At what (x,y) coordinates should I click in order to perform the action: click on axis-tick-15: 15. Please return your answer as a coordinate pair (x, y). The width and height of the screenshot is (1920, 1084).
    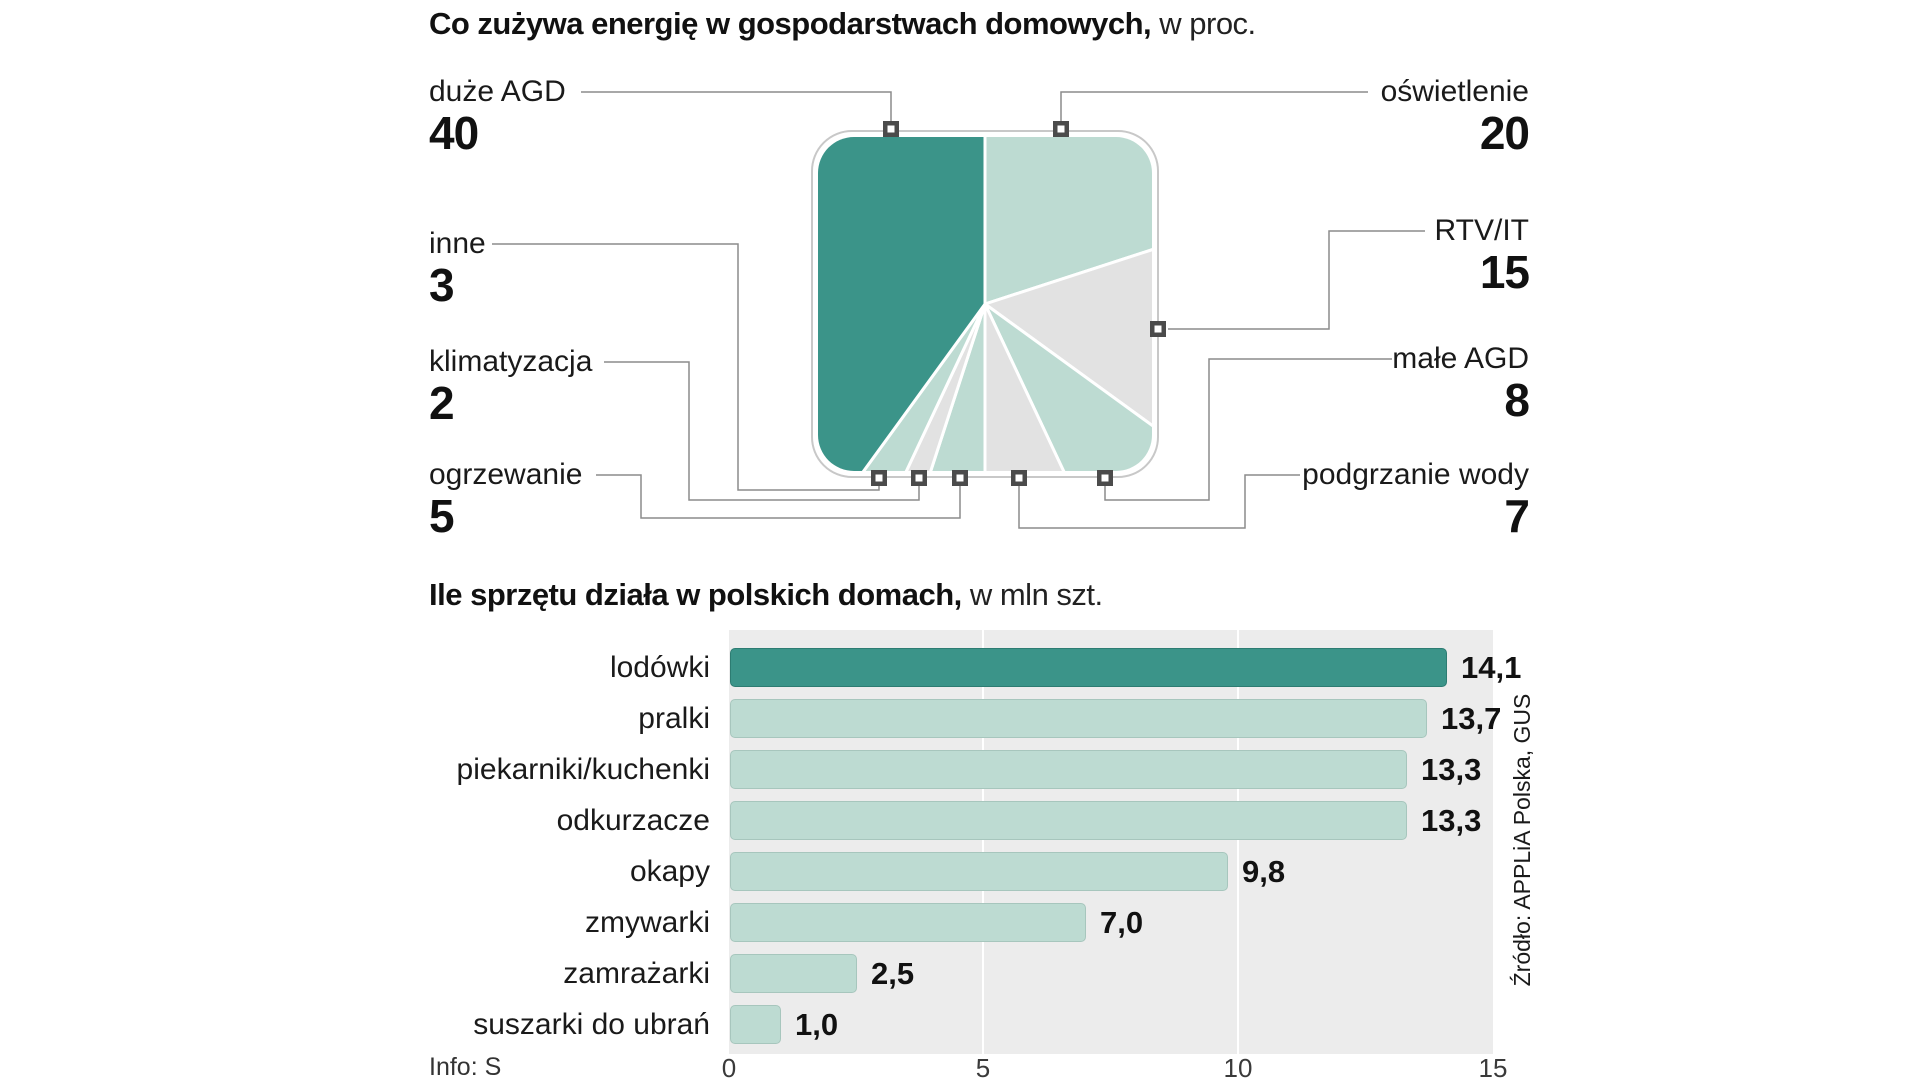
    Looking at the image, I should click on (1493, 1068).